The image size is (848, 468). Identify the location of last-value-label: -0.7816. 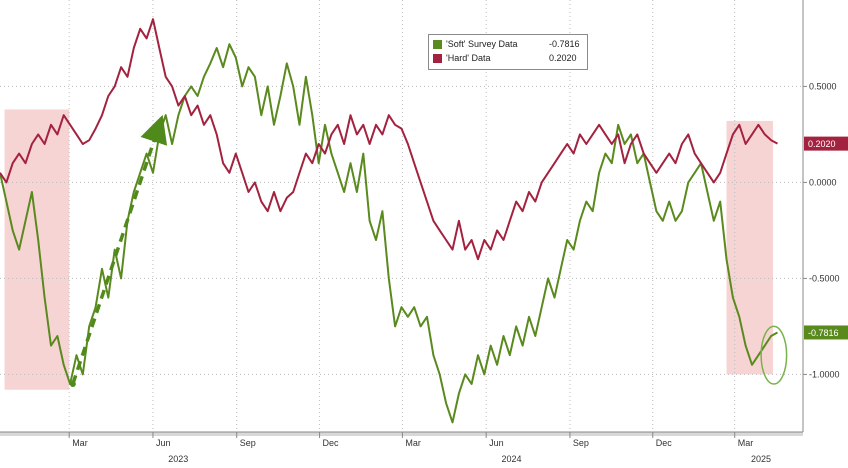
(823, 333).